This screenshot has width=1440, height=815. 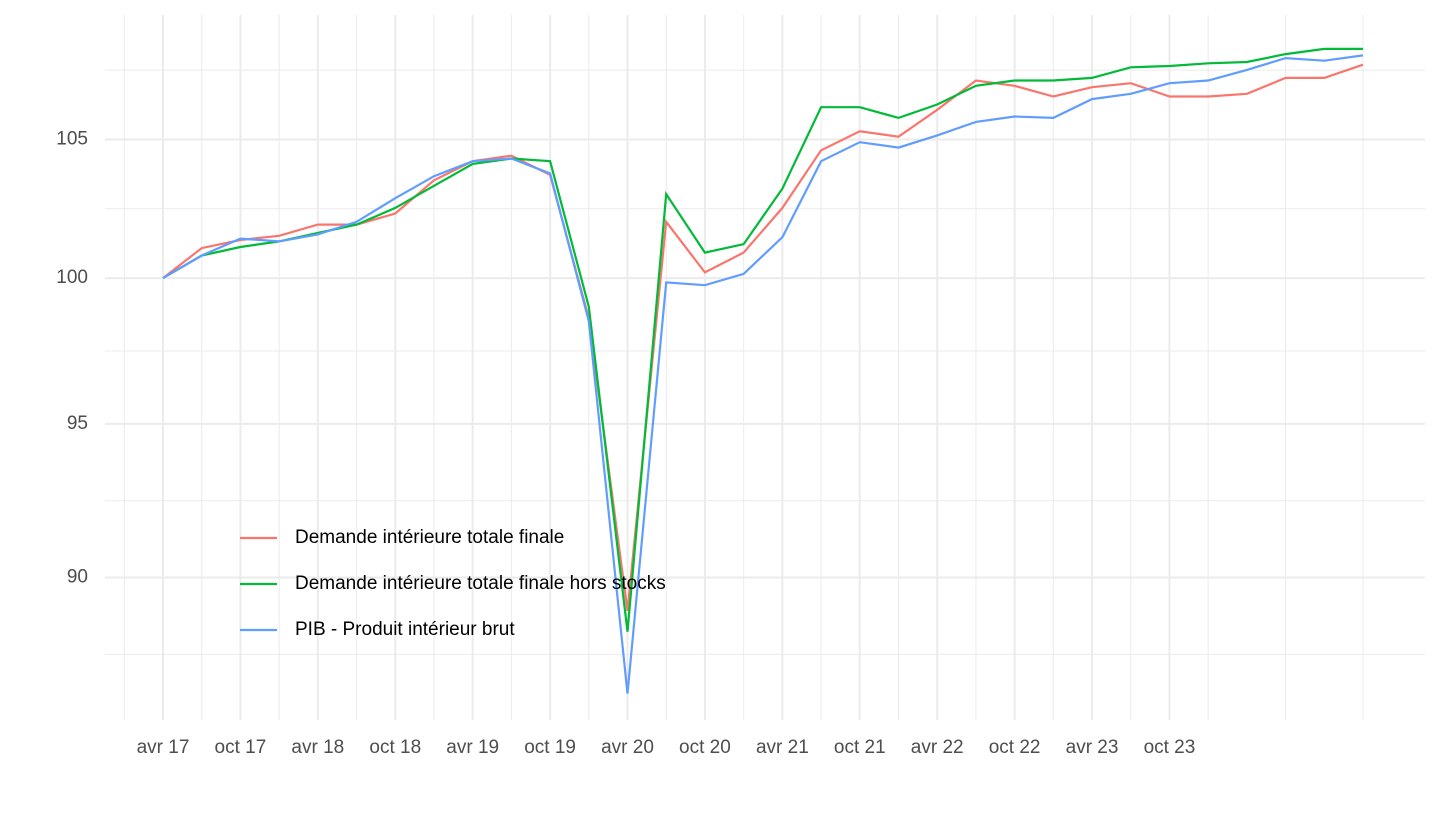 What do you see at coordinates (860, 747) in the screenshot?
I see `x-tick-label: oct 21` at bounding box center [860, 747].